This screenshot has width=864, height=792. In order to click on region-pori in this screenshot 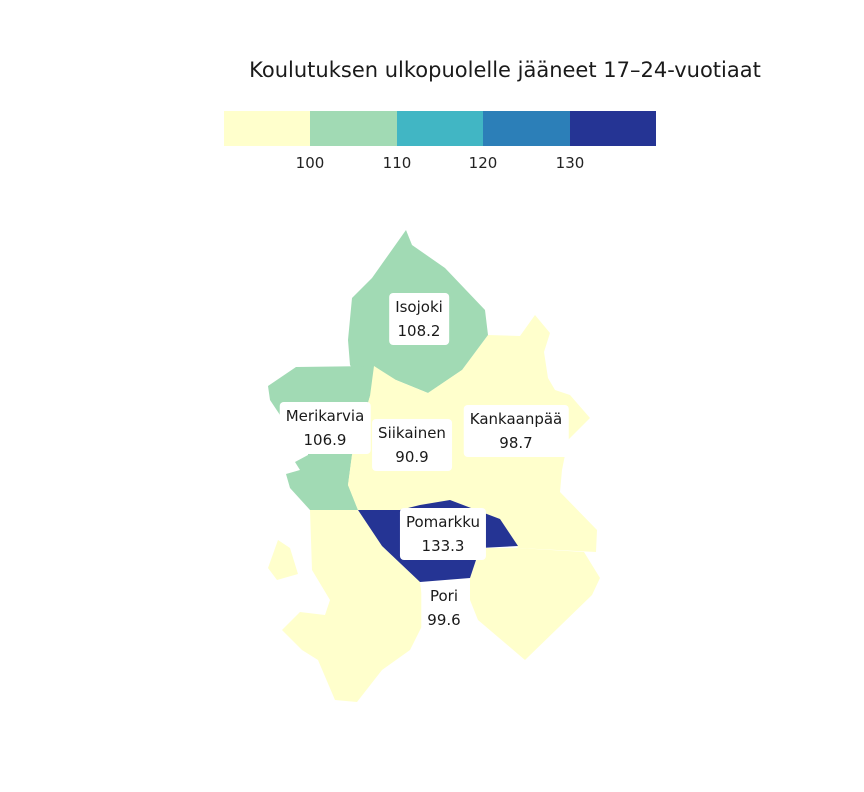, I will do `click(441, 606)`.